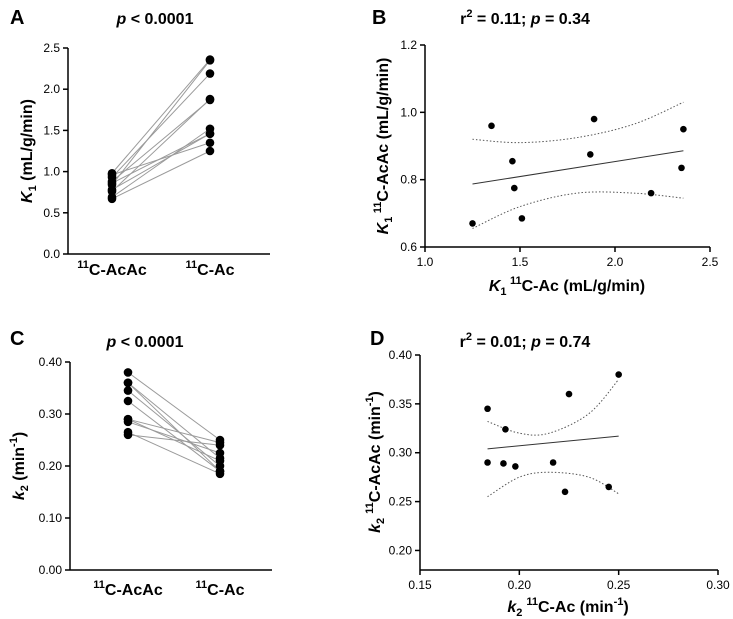  I want to click on panel-d-ci-lower, so click(553, 484).